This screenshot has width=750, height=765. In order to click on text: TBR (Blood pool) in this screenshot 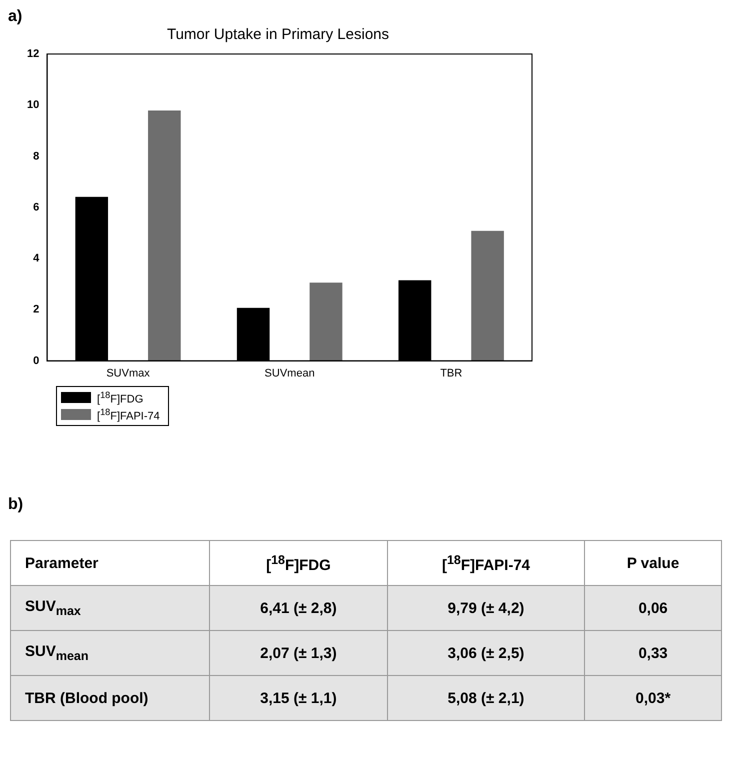, I will do `click(110, 698)`.